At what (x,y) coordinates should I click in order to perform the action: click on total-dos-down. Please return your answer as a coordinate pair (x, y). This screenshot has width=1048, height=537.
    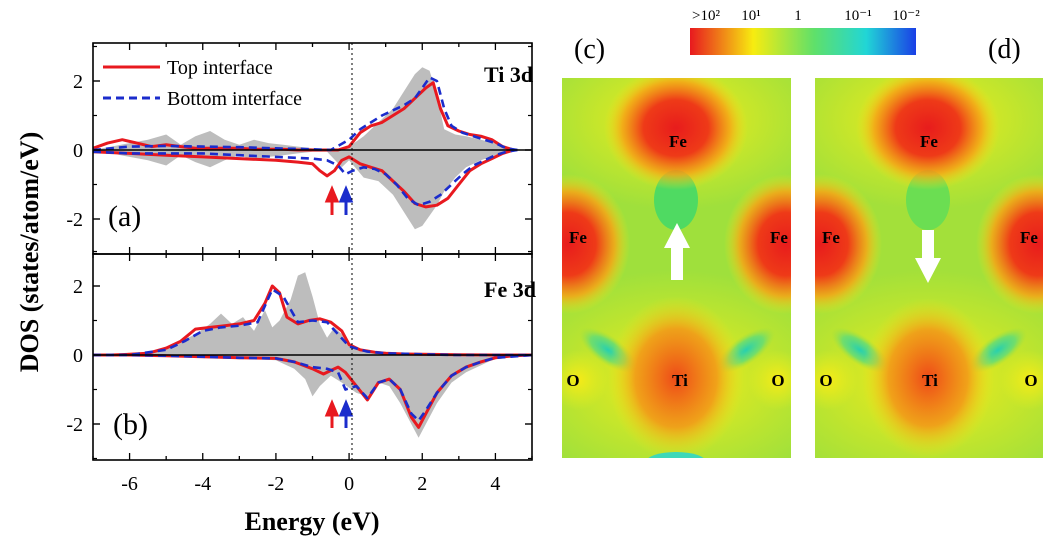
    Looking at the image, I should click on (309, 190).